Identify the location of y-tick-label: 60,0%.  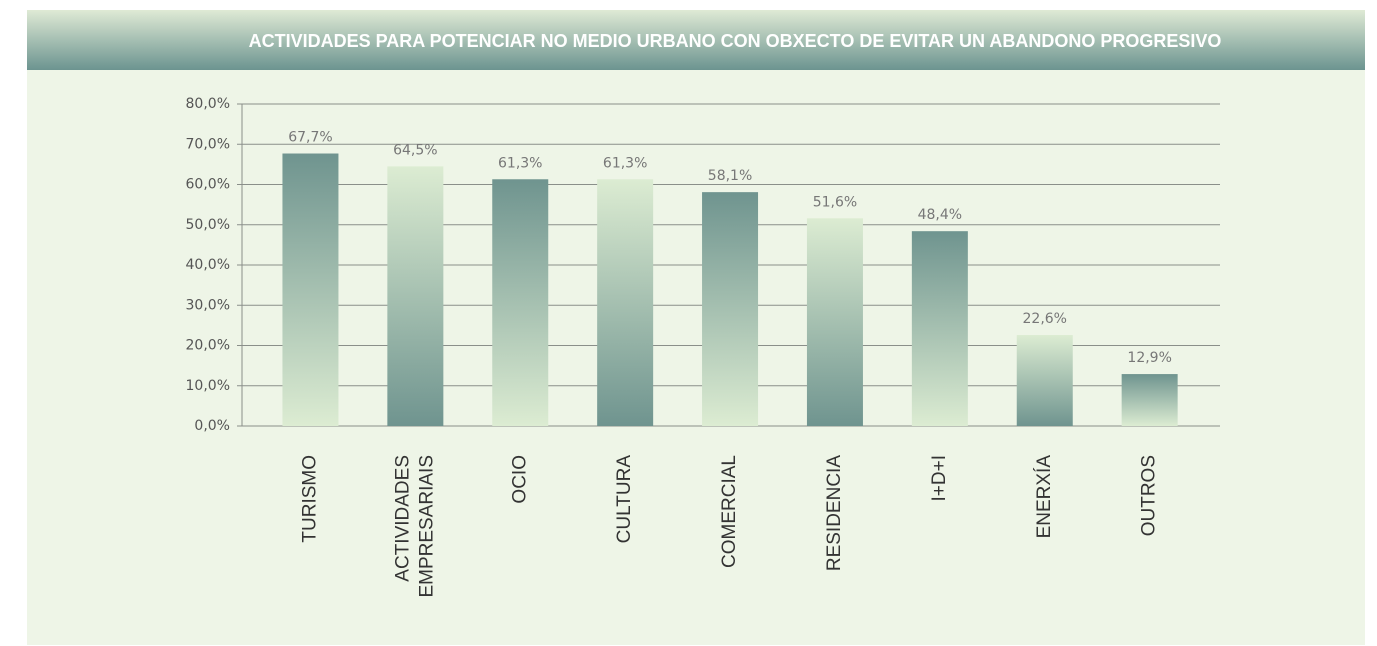
(208, 185).